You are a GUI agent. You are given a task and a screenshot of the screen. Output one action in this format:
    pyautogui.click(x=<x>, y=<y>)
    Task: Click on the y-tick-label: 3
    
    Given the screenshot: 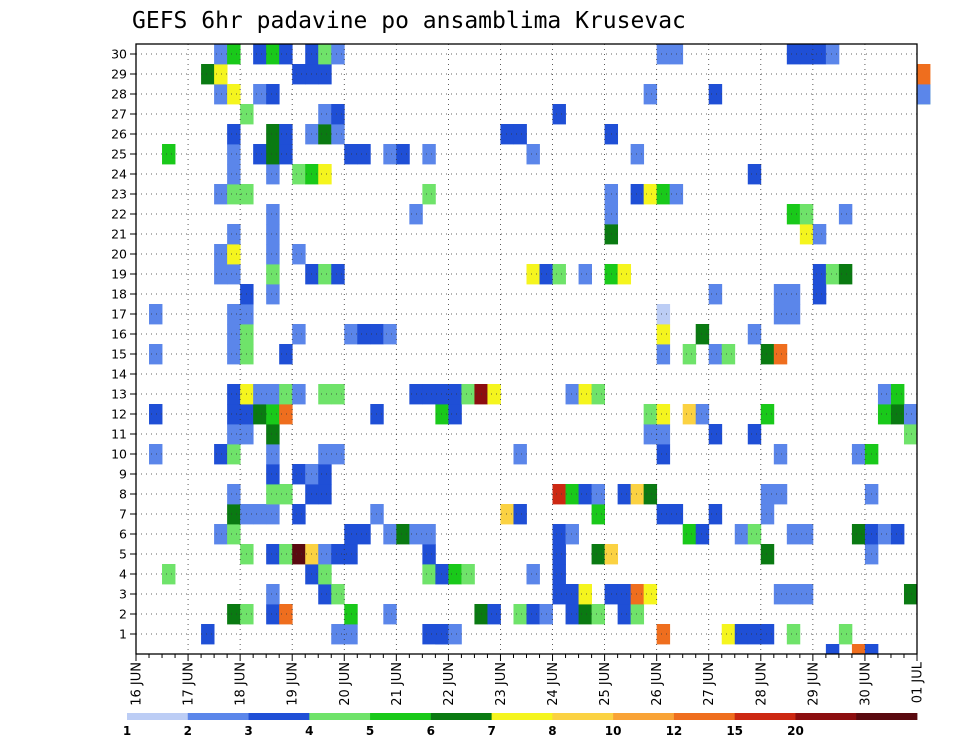 What is the action you would take?
    pyautogui.click(x=123, y=594)
    